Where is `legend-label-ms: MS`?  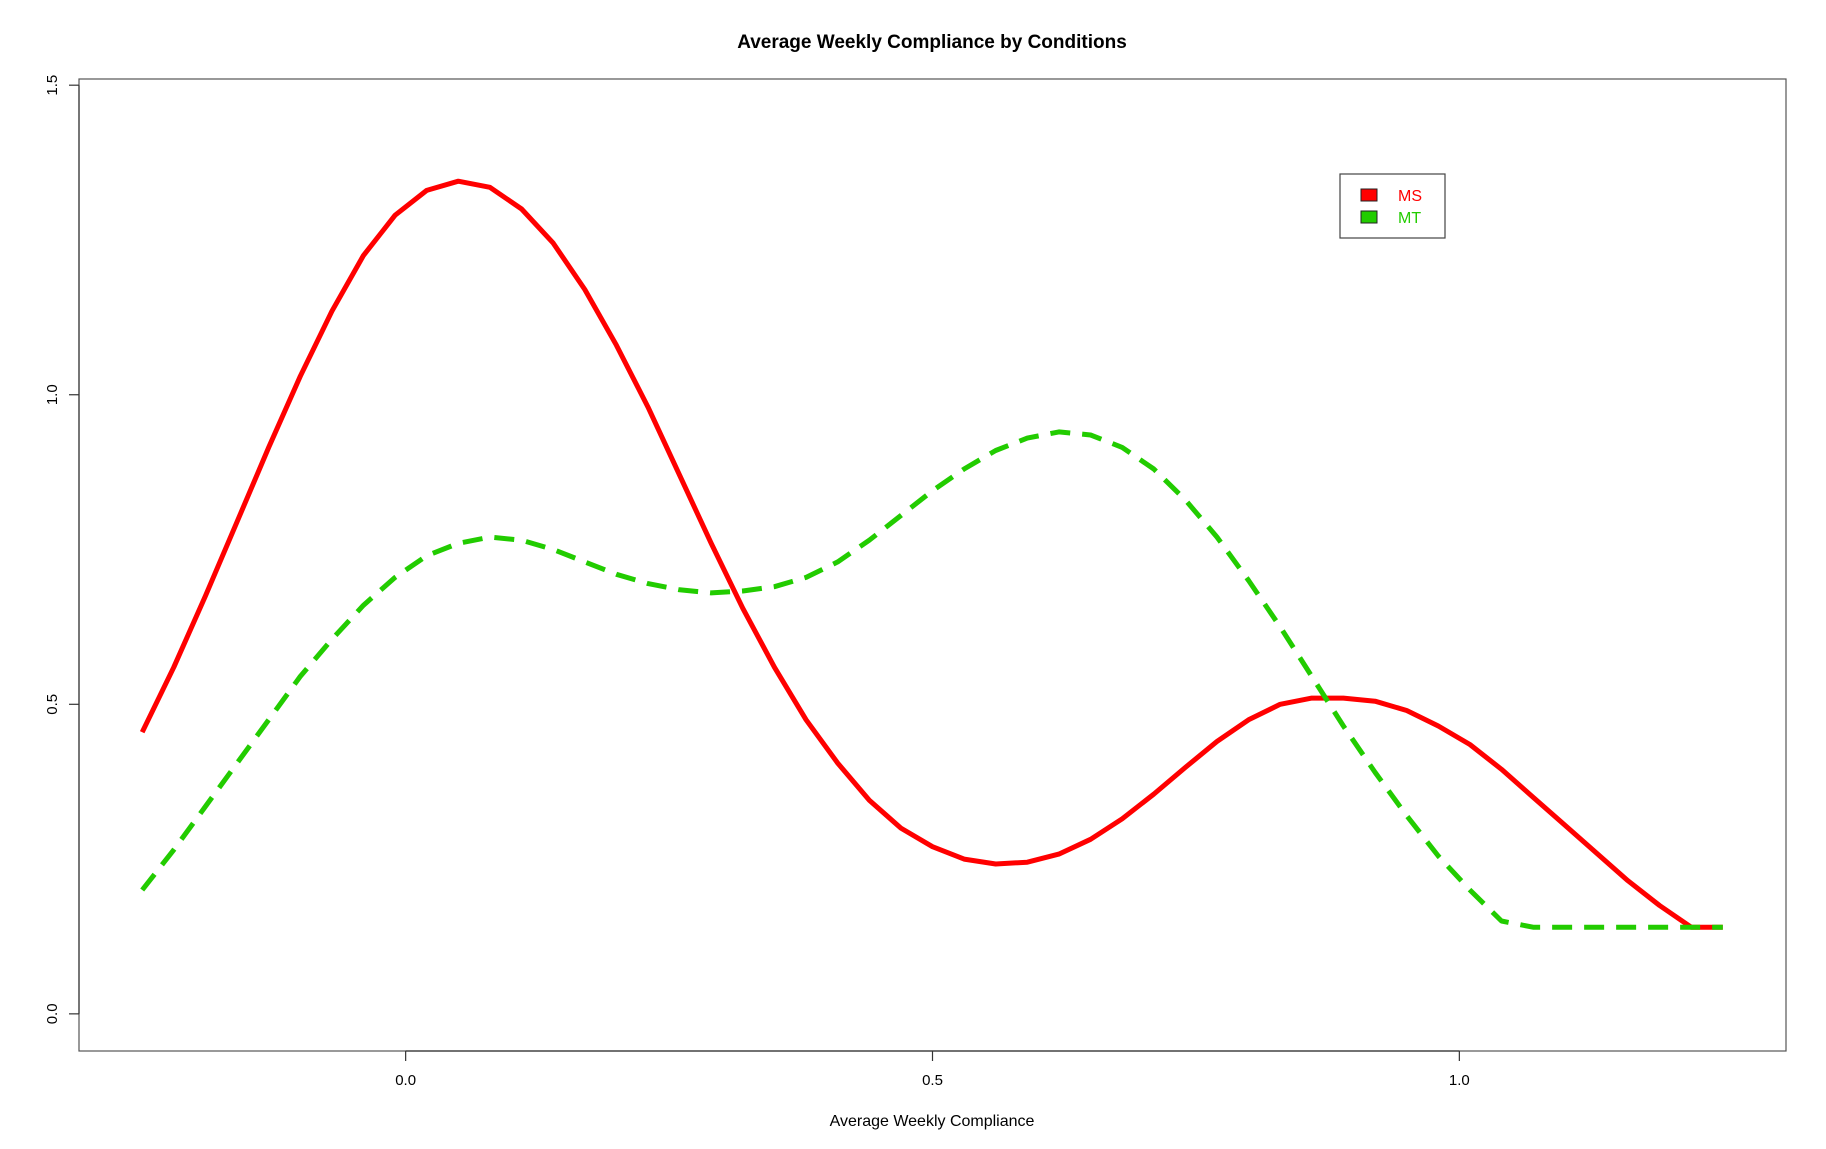
legend-label-ms: MS is located at coordinates (1410, 196).